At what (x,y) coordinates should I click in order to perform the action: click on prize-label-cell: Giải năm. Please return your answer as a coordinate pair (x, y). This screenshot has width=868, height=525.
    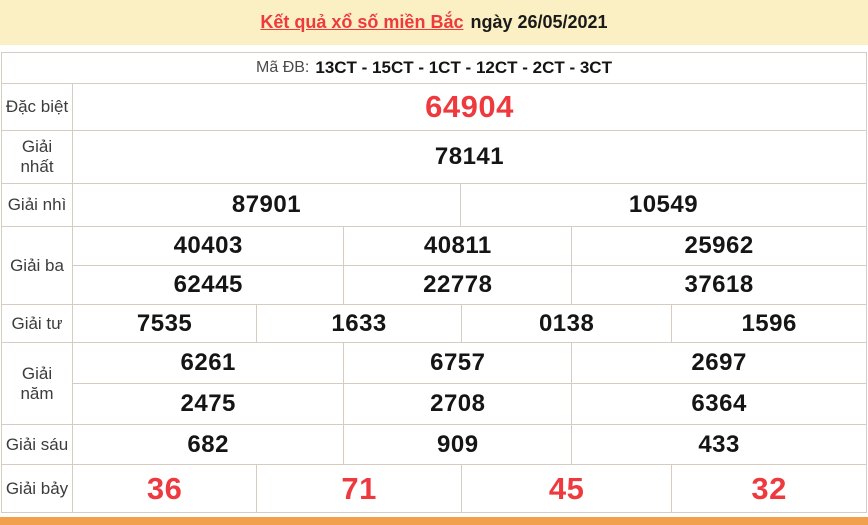
    Looking at the image, I should click on (37, 383).